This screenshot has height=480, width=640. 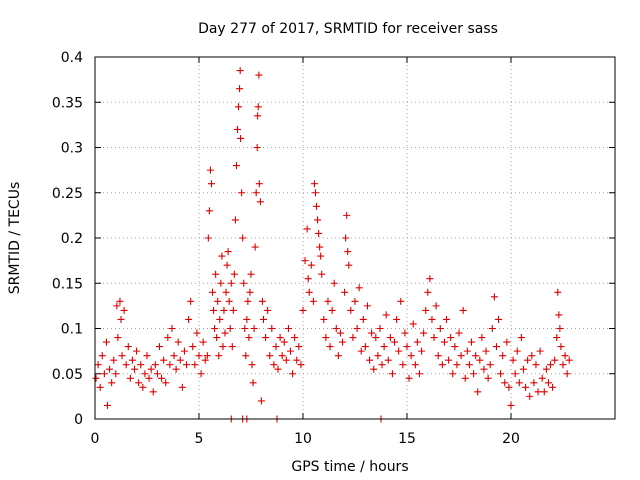 I want to click on x-tick-label: 20, so click(x=511, y=439).